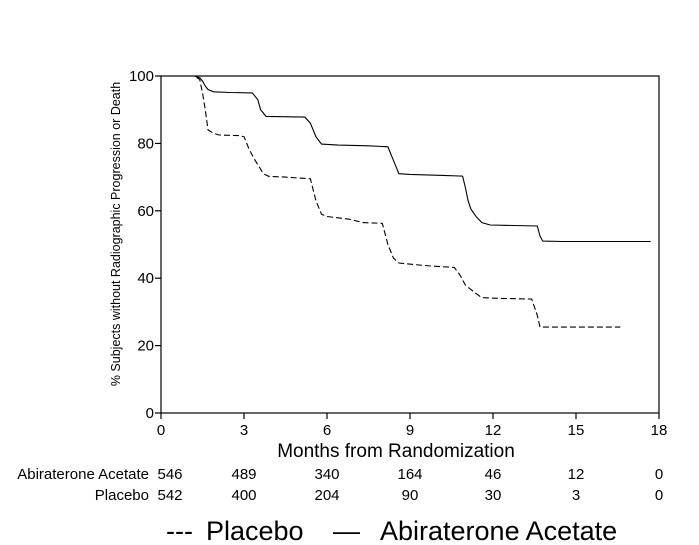  What do you see at coordinates (145, 346) in the screenshot?
I see `y-tick-label-20: 20` at bounding box center [145, 346].